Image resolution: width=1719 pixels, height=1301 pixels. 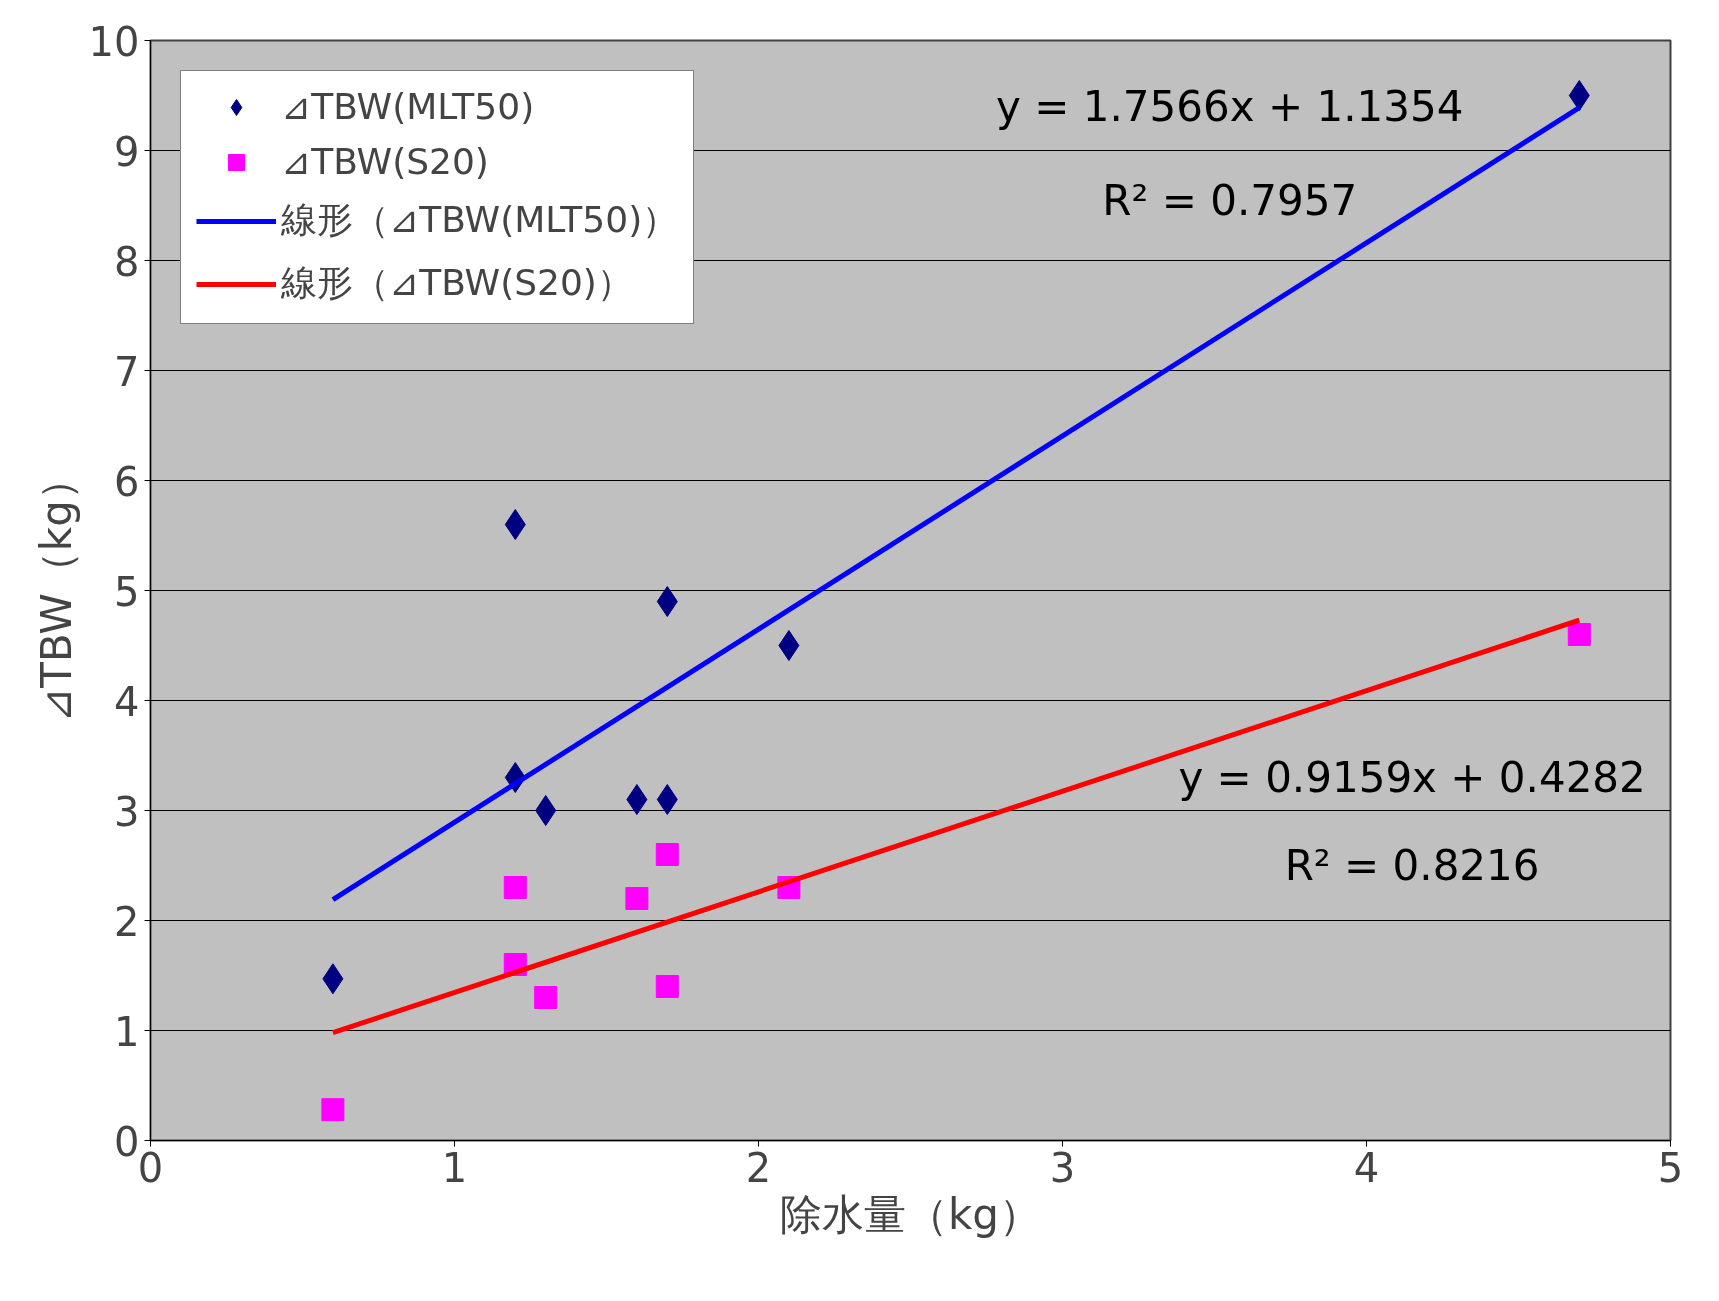 I want to click on x-tick-label: 1, so click(x=454, y=1167).